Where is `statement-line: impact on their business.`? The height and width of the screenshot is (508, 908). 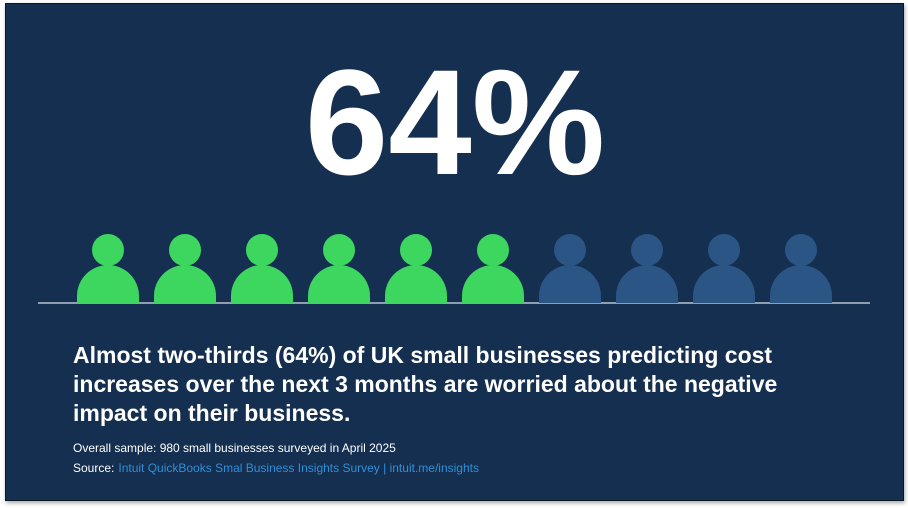 statement-line: impact on their business. is located at coordinates (211, 413).